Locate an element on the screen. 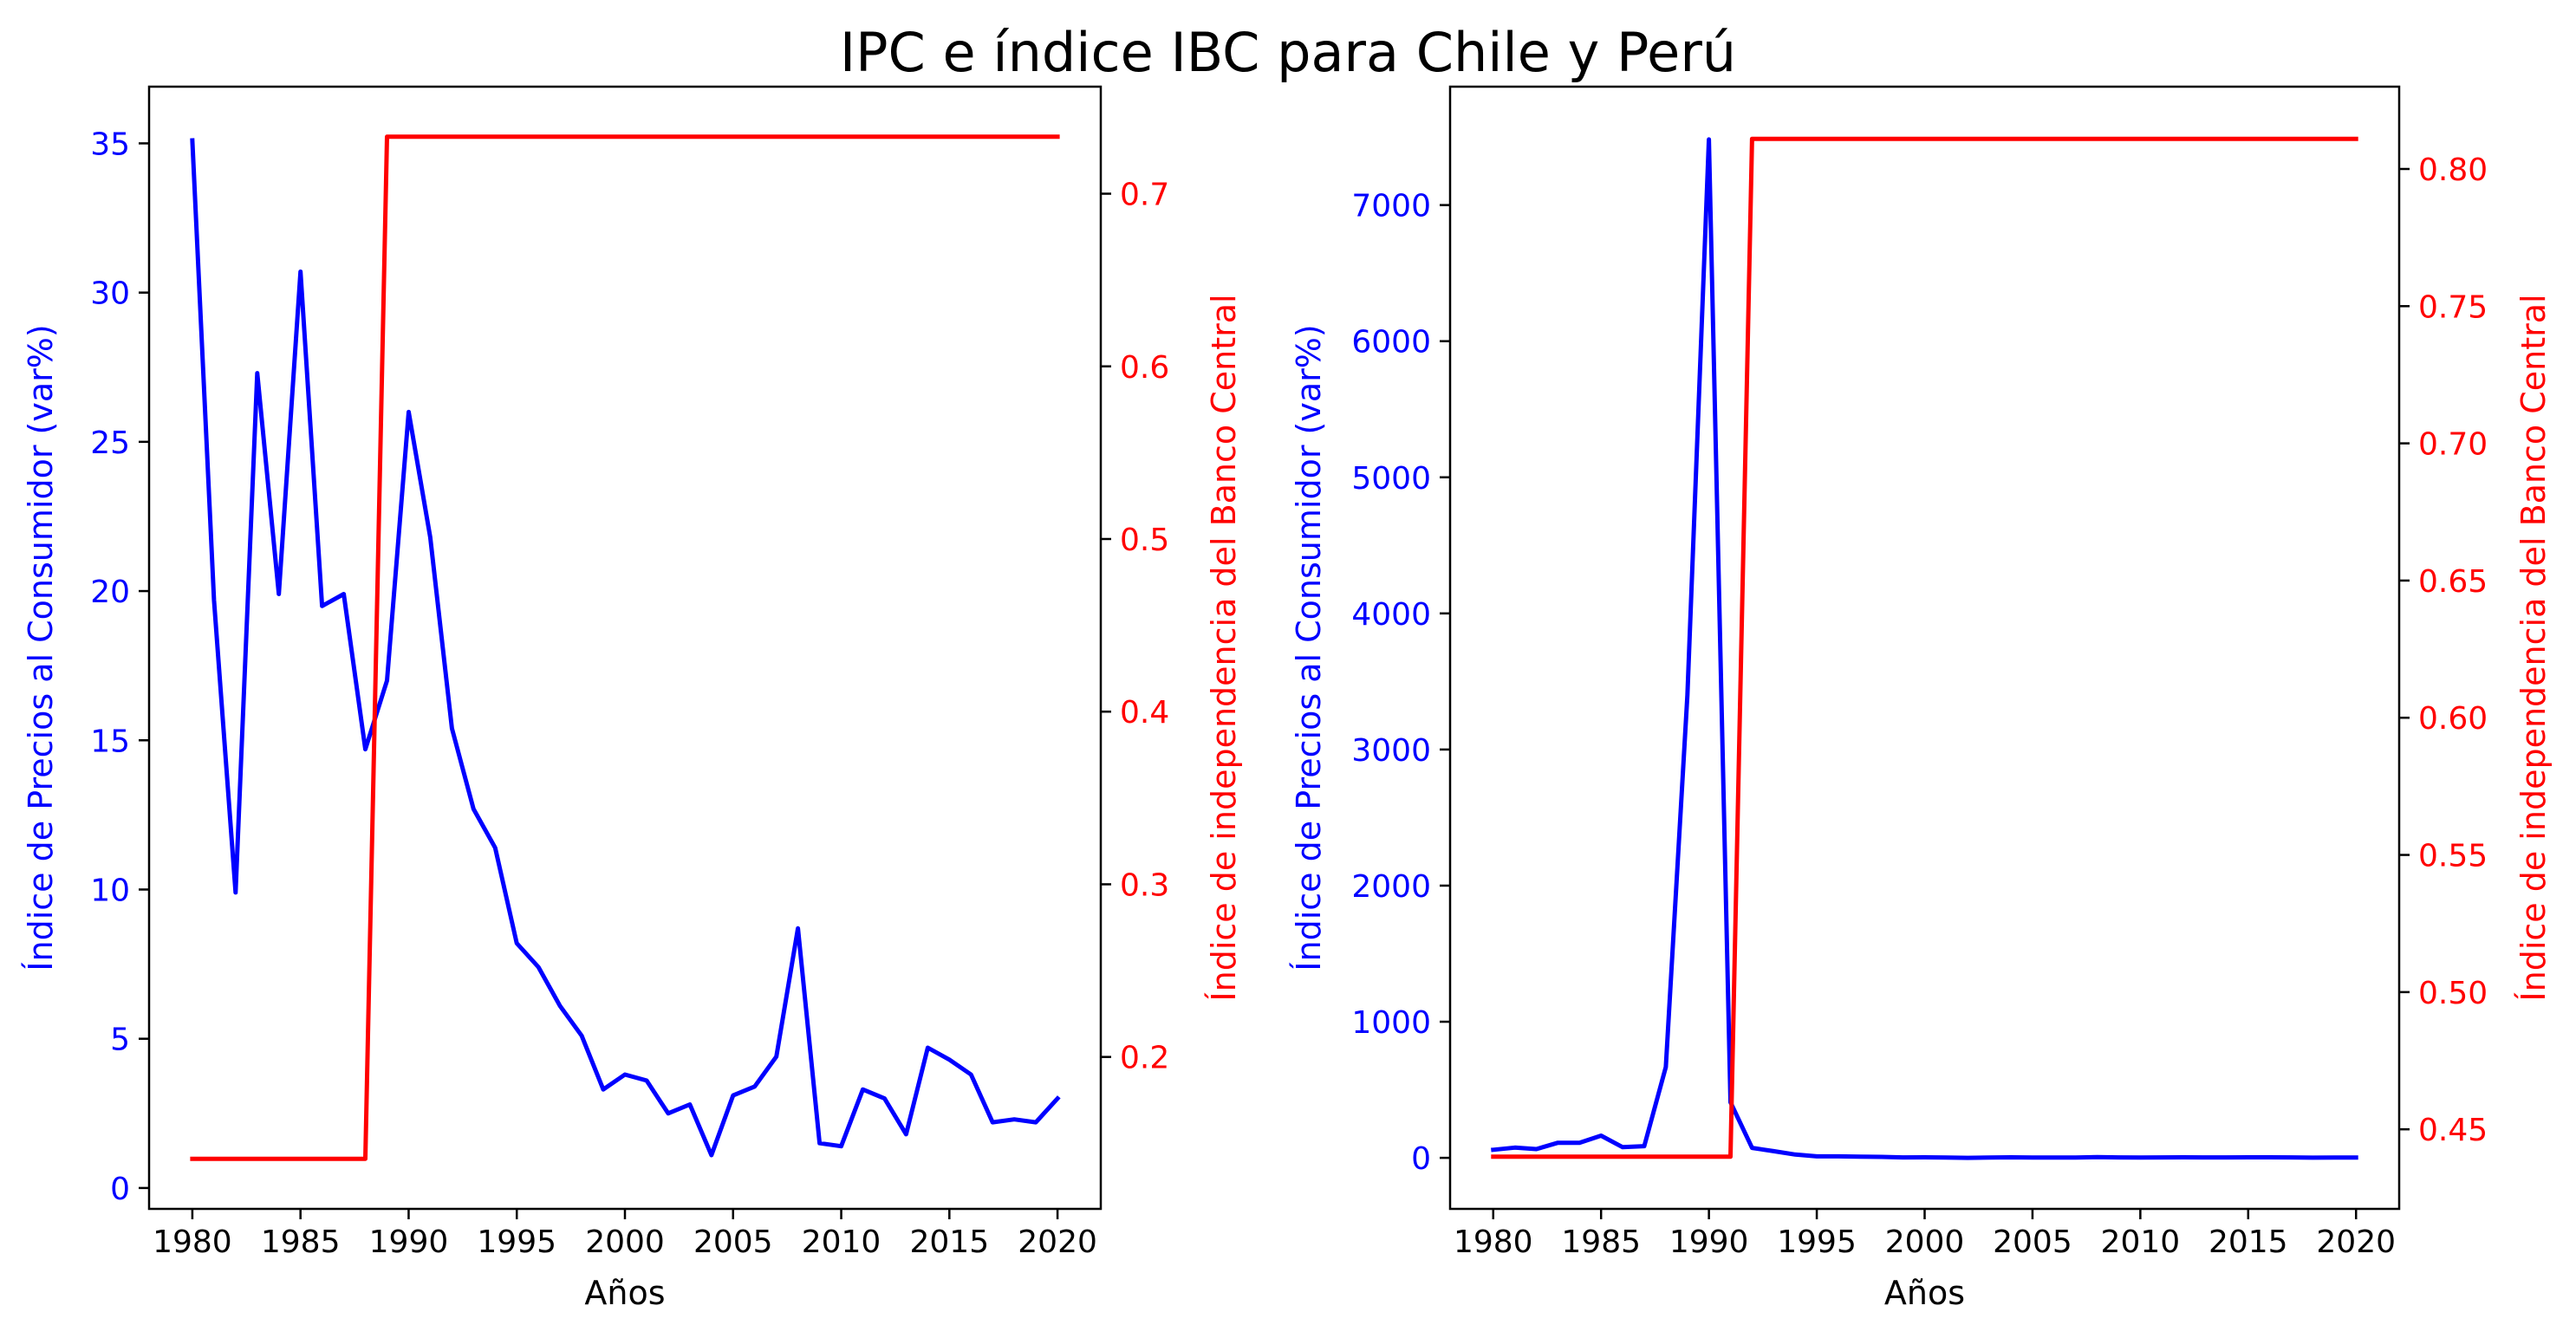  y-left-tick-label: 6000 is located at coordinates (1391, 342).